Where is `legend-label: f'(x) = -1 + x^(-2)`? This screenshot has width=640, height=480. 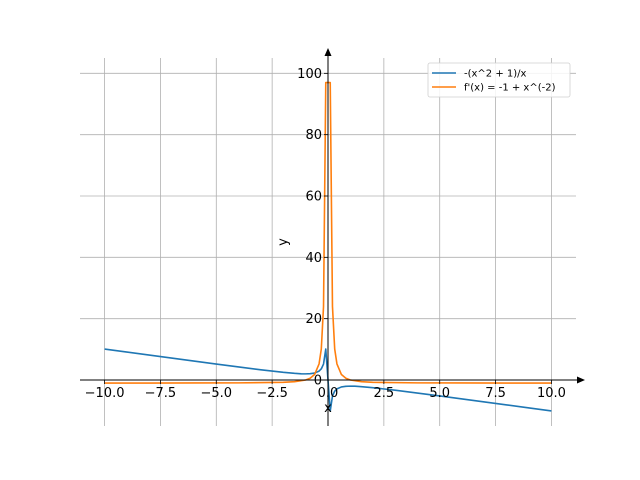 legend-label: f'(x) = -1 + x^(-2) is located at coordinates (510, 88).